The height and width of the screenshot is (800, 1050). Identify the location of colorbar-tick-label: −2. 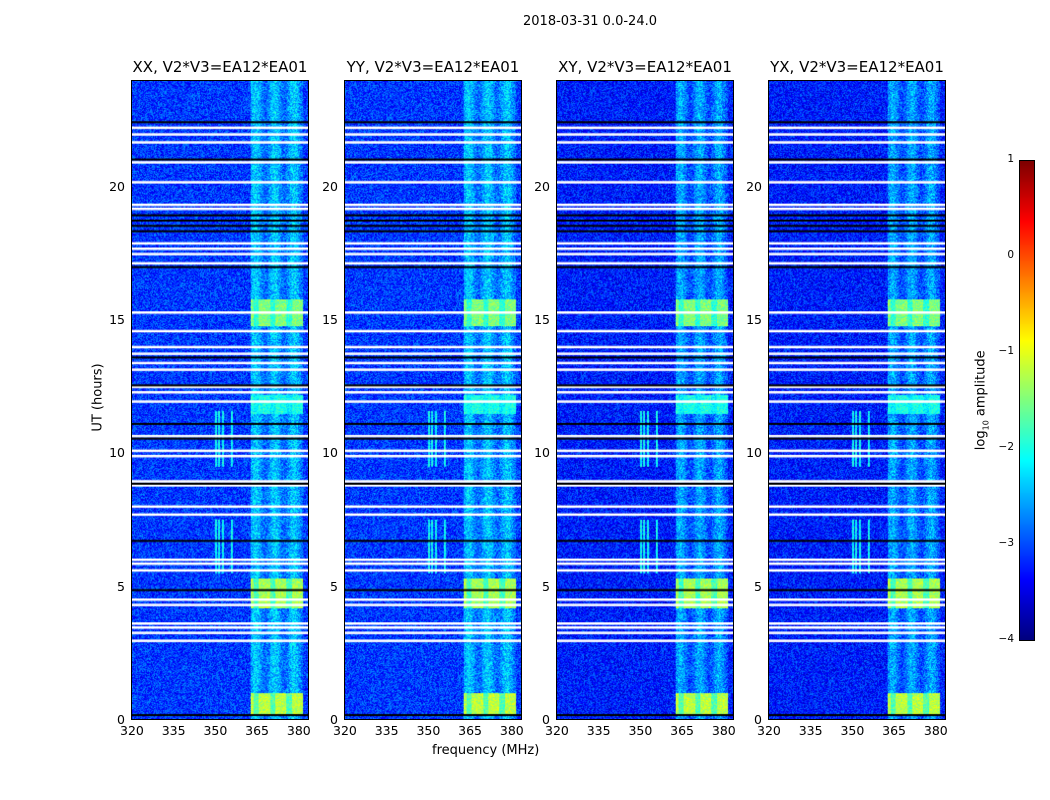
(1006, 447).